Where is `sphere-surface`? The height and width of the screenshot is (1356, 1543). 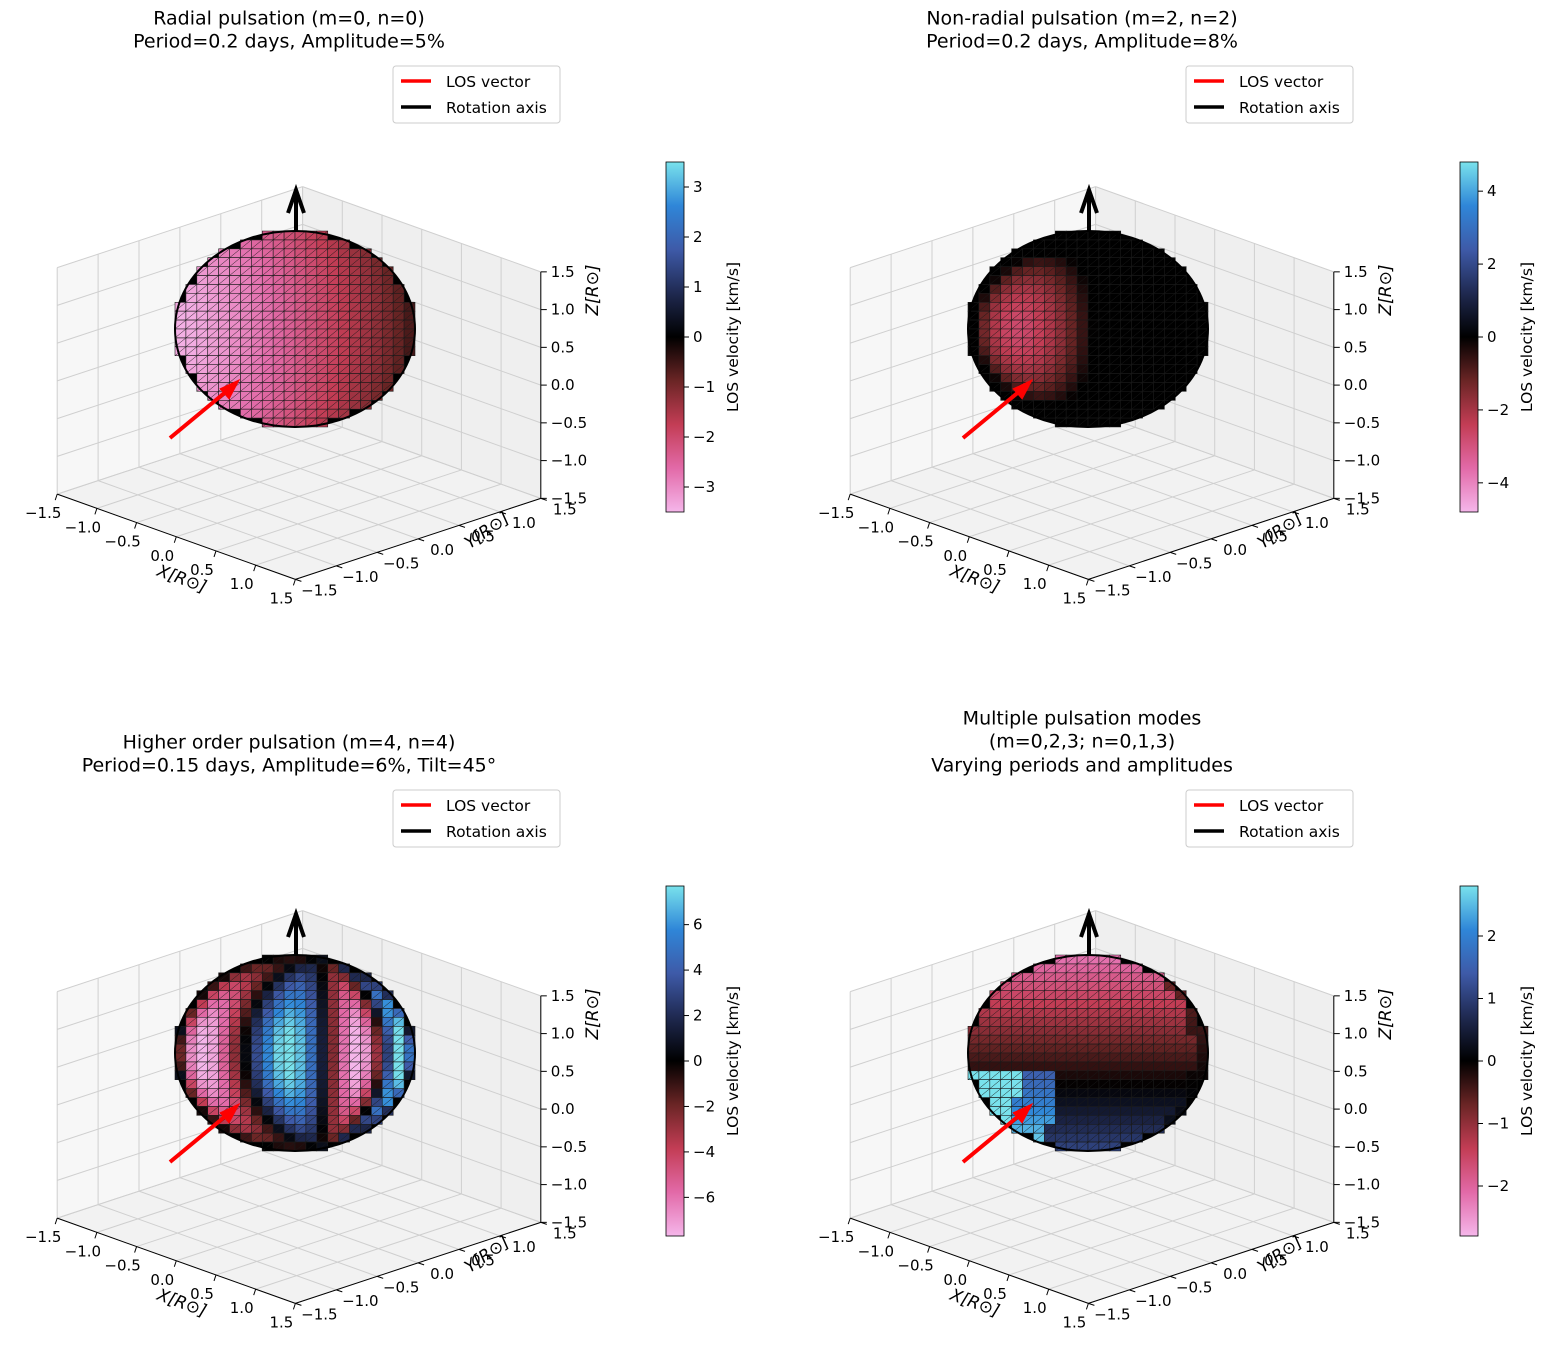
sphere-surface is located at coordinates (1088, 1053).